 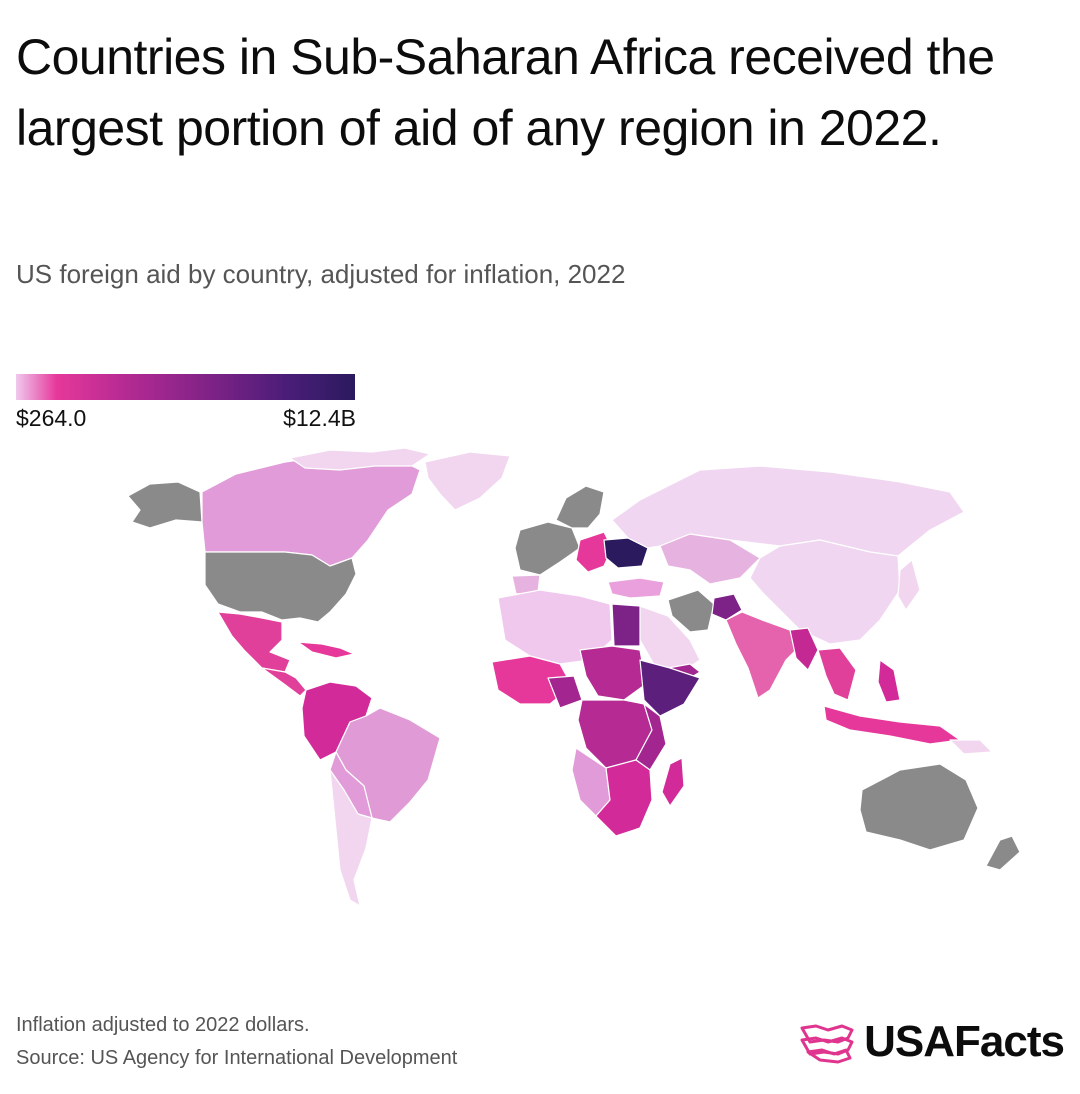 I want to click on australia, so click(x=919, y=807).